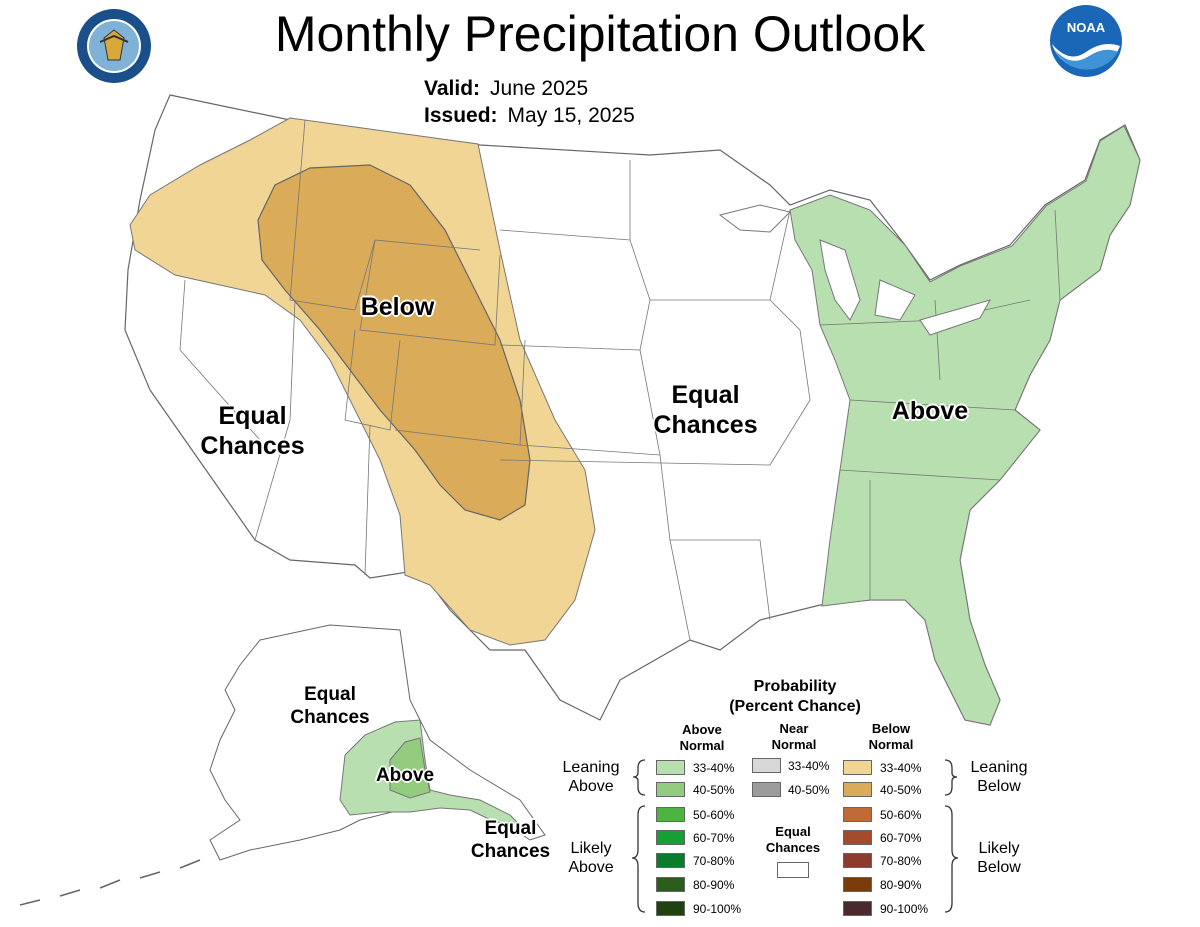 This screenshot has width=1200, height=927. Describe the element at coordinates (461, 115) in the screenshot. I see `issued-label: Issued:` at that location.